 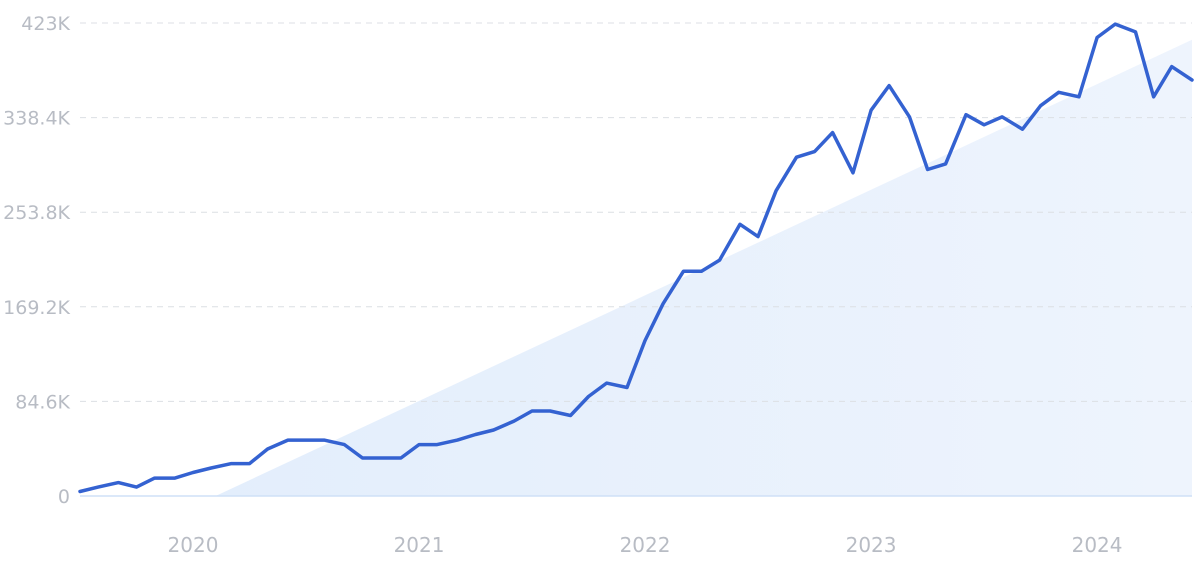 I want to click on x-tick-label: 2024, so click(x=1097, y=545).